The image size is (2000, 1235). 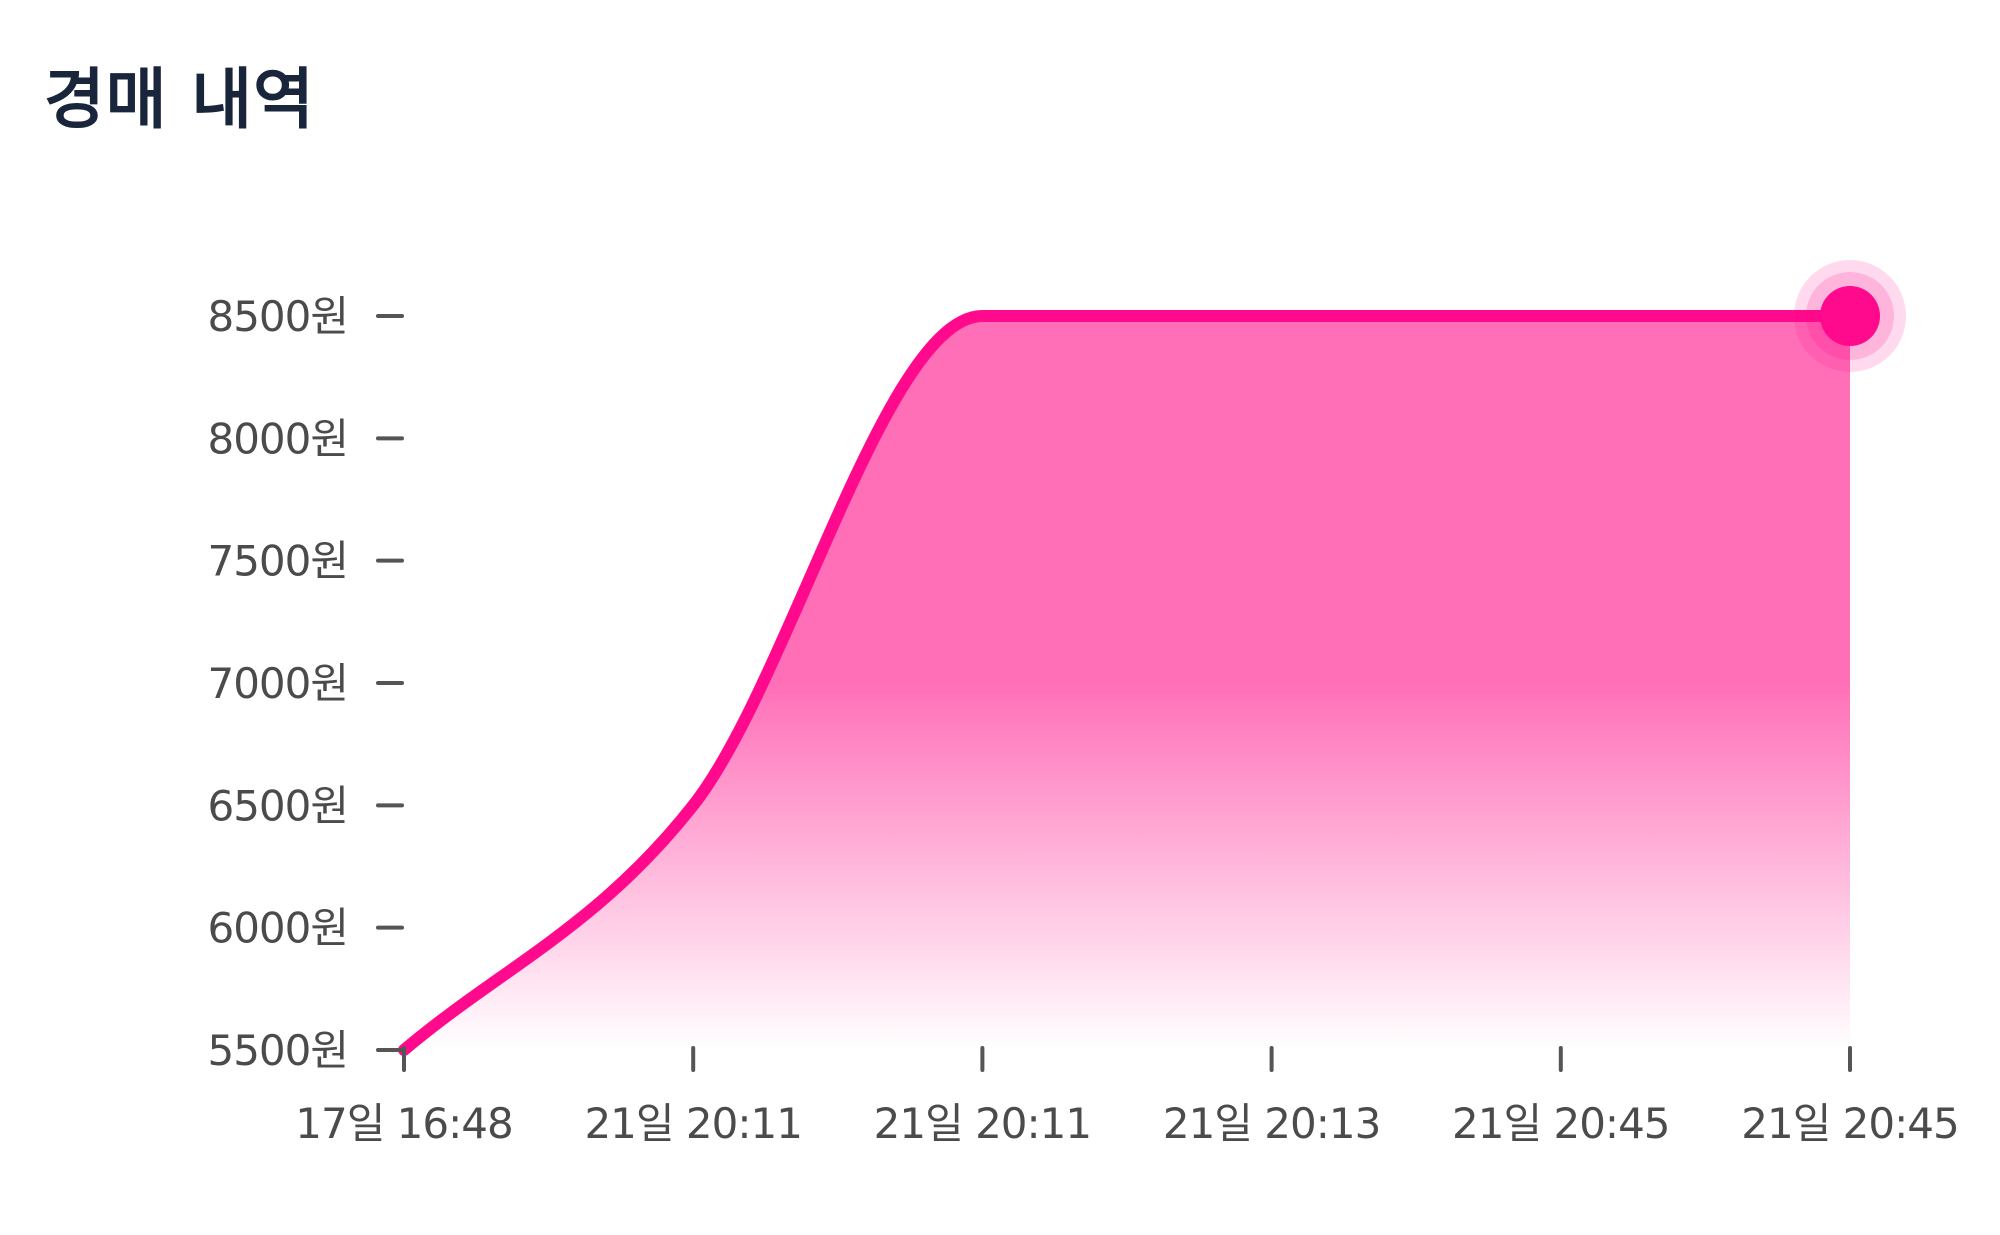 I want to click on x-tick-label: 21일 20:13, so click(x=1271, y=1123).